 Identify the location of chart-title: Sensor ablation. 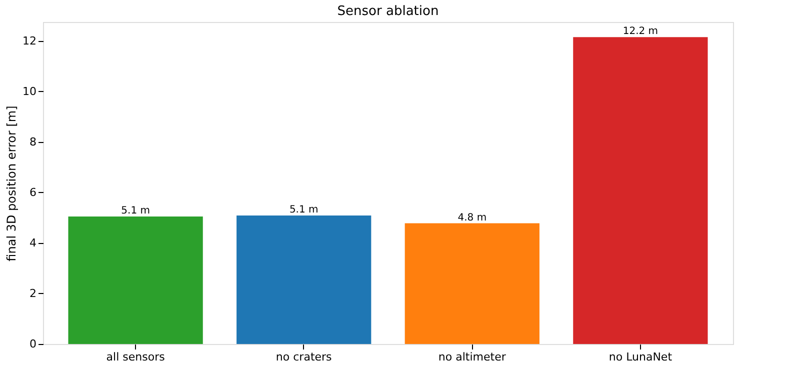
(388, 11).